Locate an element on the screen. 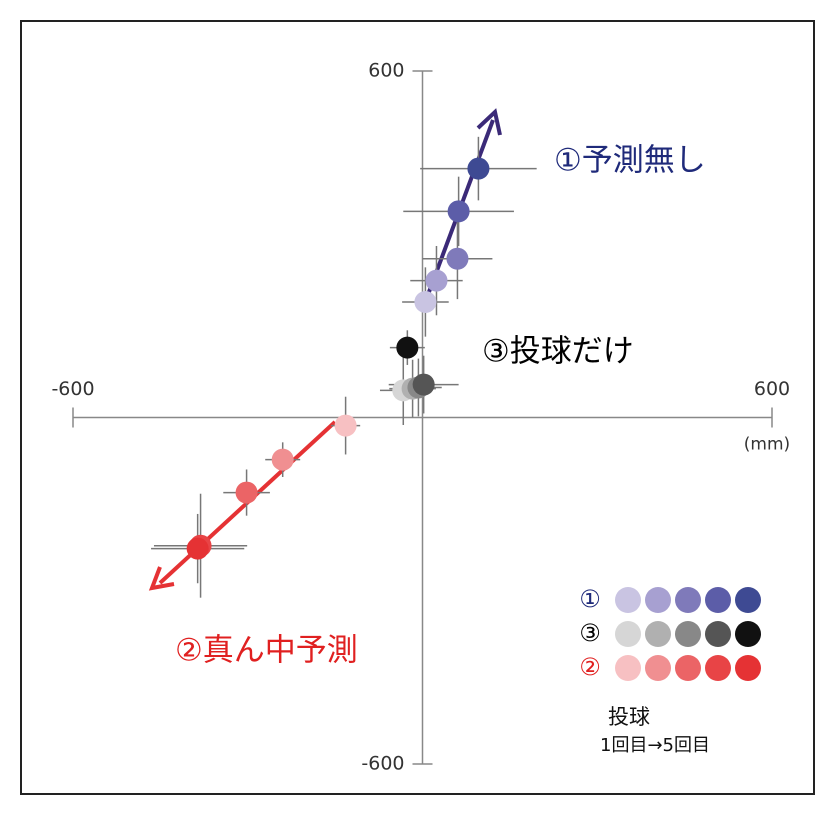  legend-label: ① is located at coordinates (590, 599).